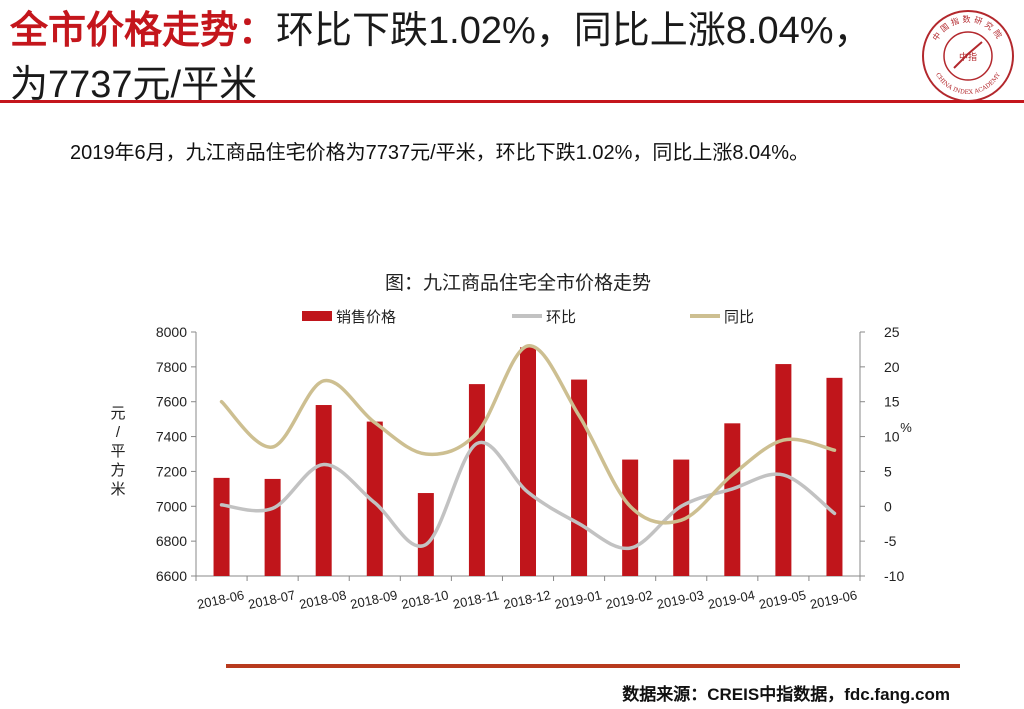  What do you see at coordinates (593, 666) in the screenshot?
I see `footer-divider` at bounding box center [593, 666].